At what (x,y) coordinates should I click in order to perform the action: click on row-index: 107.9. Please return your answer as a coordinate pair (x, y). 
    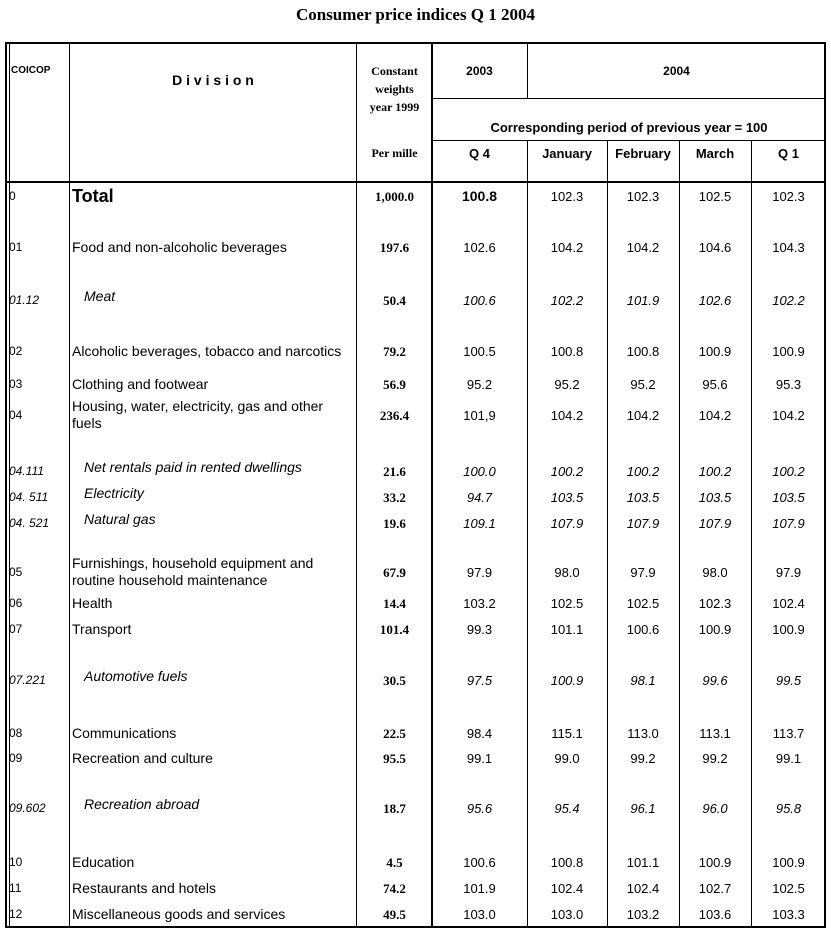
    Looking at the image, I should click on (643, 523).